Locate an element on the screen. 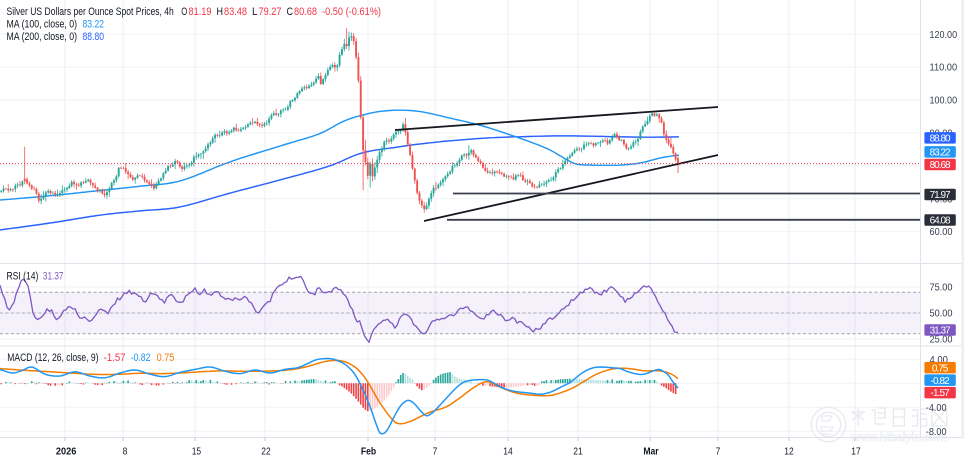 The image size is (964, 467). svg-text: -0.50 (-0.61%) is located at coordinates (351, 12).